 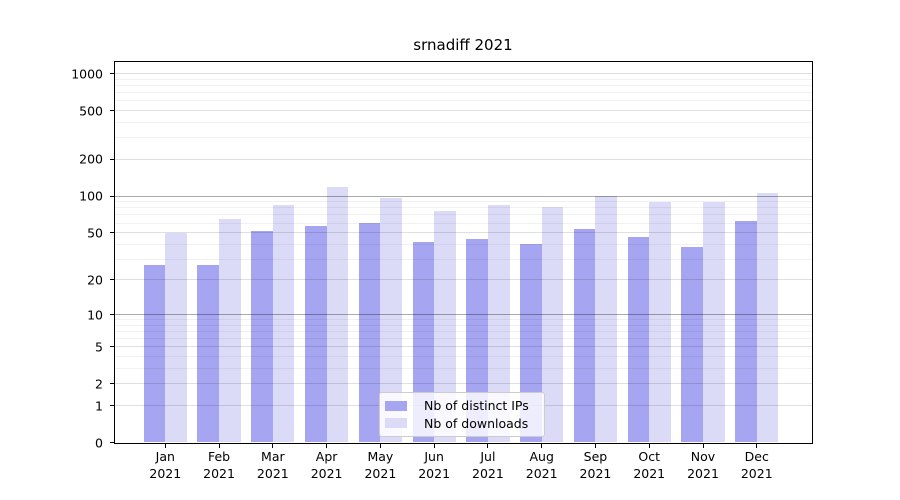 I want to click on legend-swatch, so click(x=396, y=405).